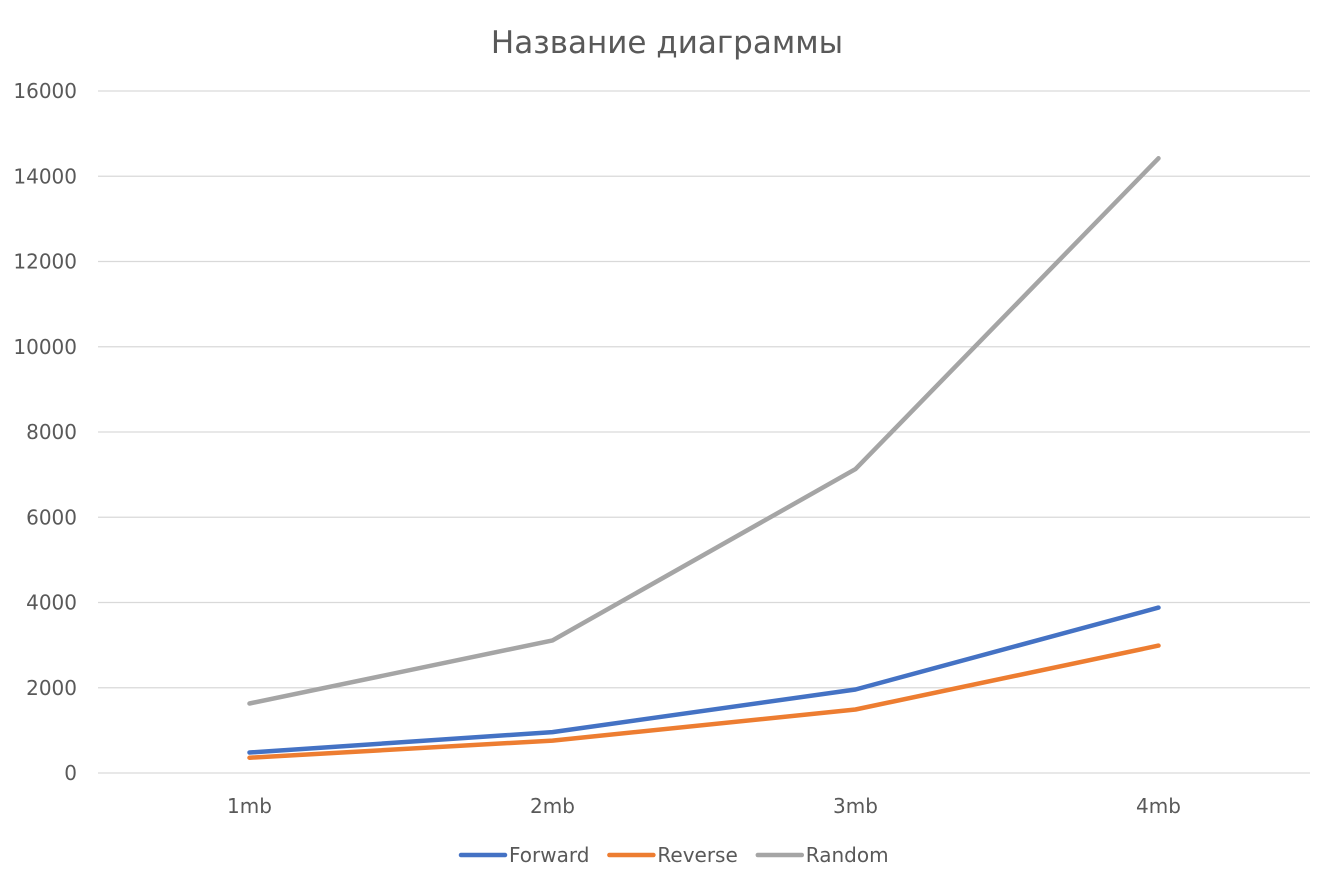  I want to click on series-line-forward, so click(704, 680).